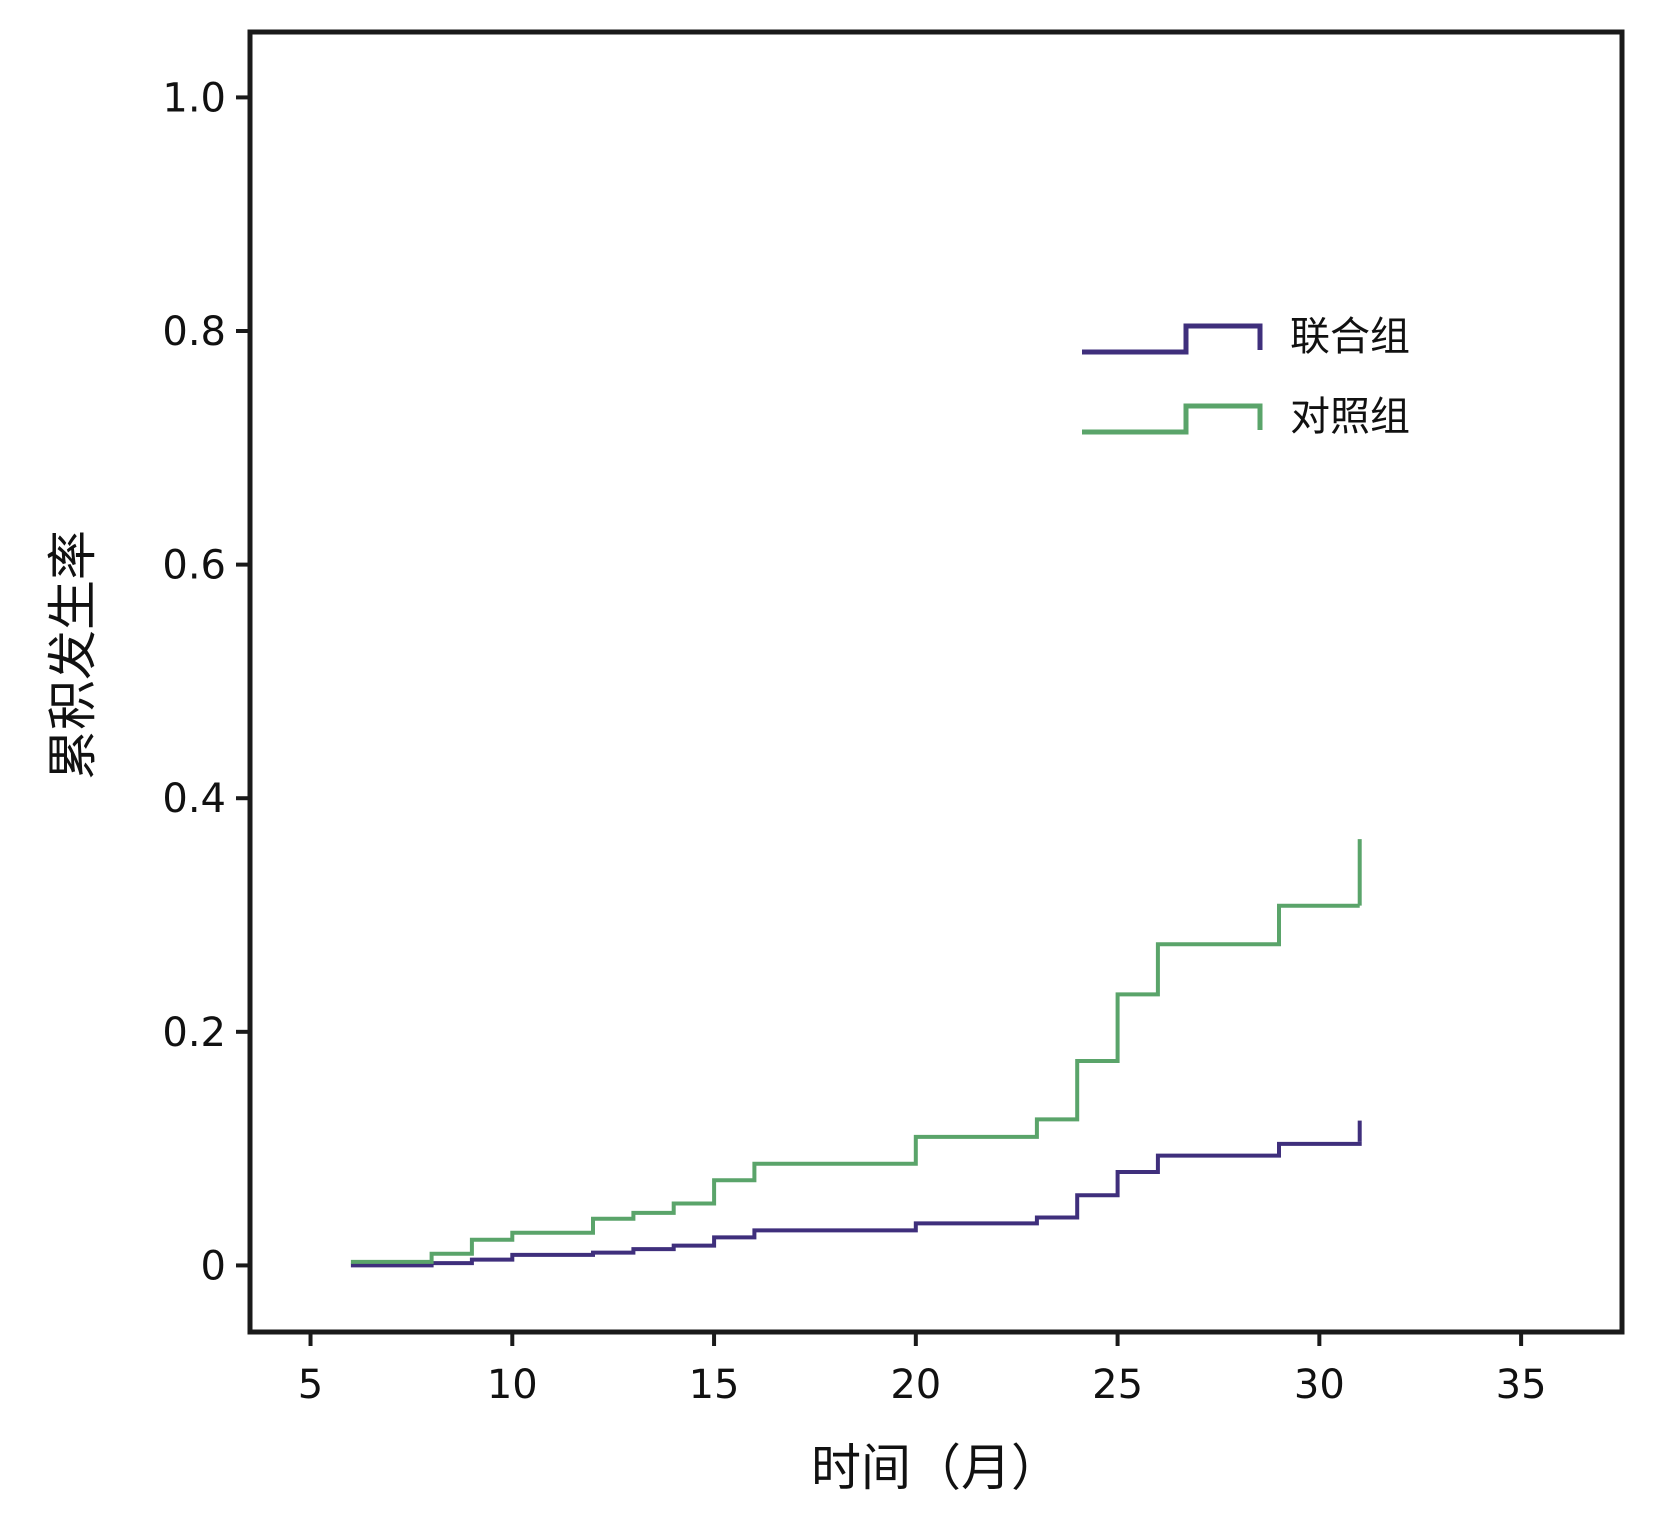 The height and width of the screenshot is (1521, 1654). Describe the element at coordinates (194, 1033) in the screenshot. I see `y-tick-label: 0.2` at that location.